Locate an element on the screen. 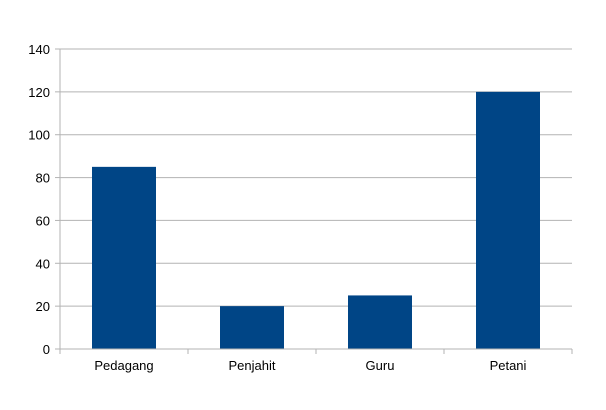  bar-pedagang is located at coordinates (124, 257).